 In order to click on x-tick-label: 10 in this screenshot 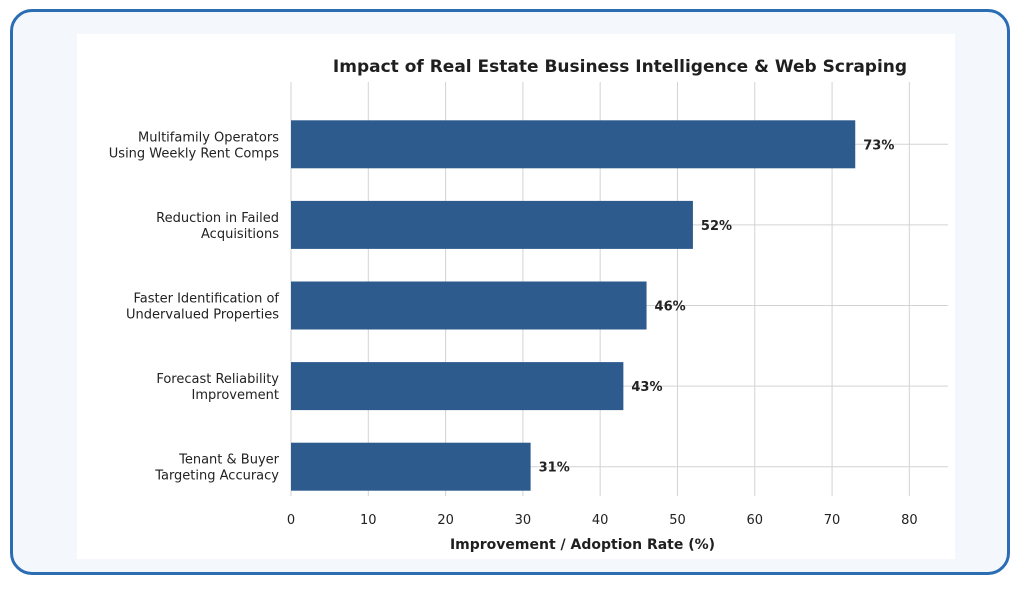, I will do `click(368, 520)`.